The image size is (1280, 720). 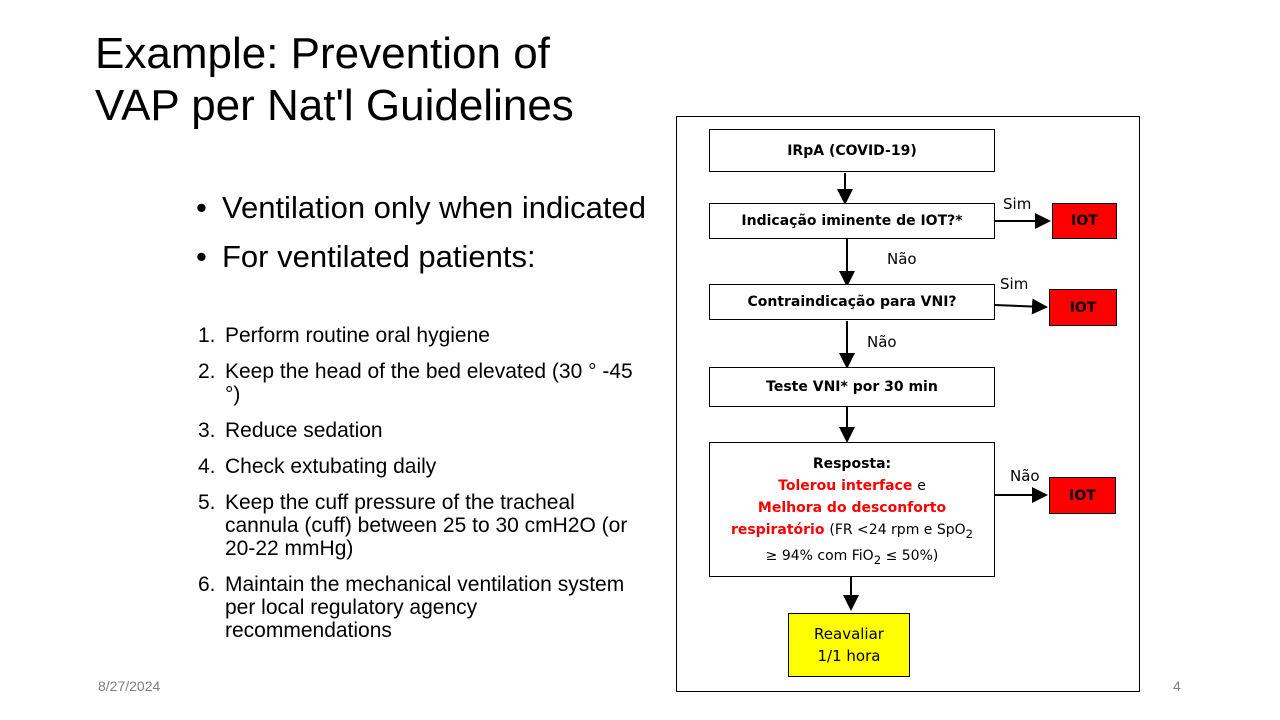 What do you see at coordinates (304, 430) in the screenshot?
I see `item-text: Reduce sedation` at bounding box center [304, 430].